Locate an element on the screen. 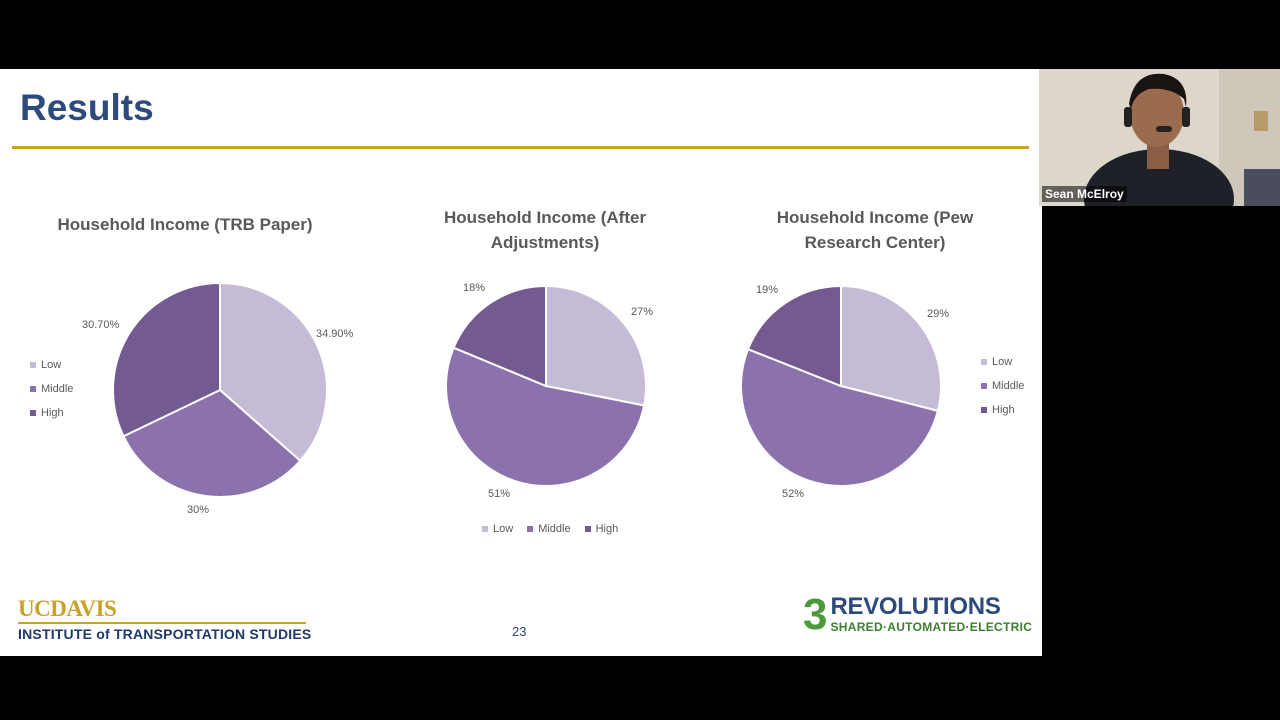  chart-1-legend: Low Middle High is located at coordinates (51, 393).